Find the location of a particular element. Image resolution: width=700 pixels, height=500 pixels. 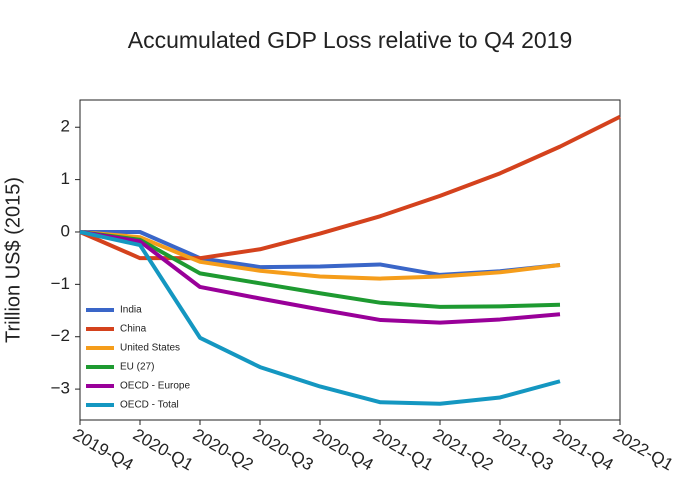

legend-label: OECD - Total is located at coordinates (149, 405).